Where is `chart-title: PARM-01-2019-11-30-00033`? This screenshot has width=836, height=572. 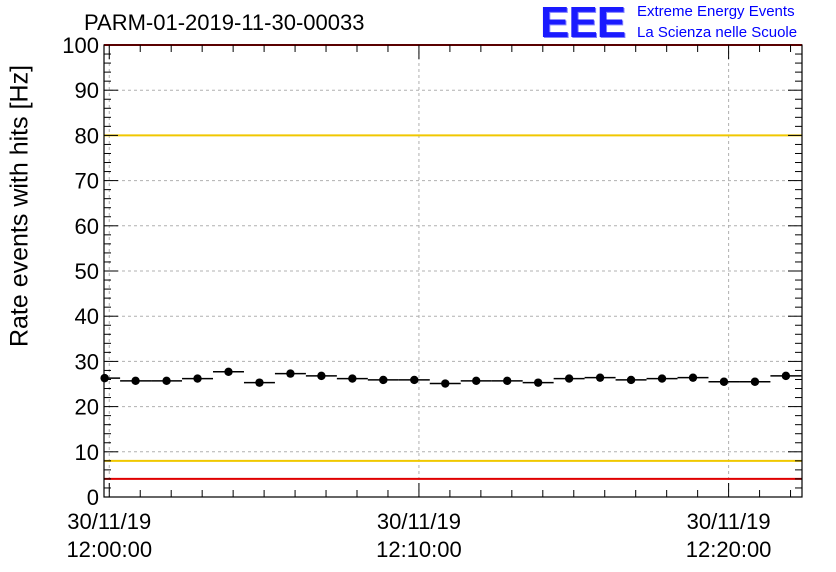 chart-title: PARM-01-2019-11-30-00033 is located at coordinates (224, 22).